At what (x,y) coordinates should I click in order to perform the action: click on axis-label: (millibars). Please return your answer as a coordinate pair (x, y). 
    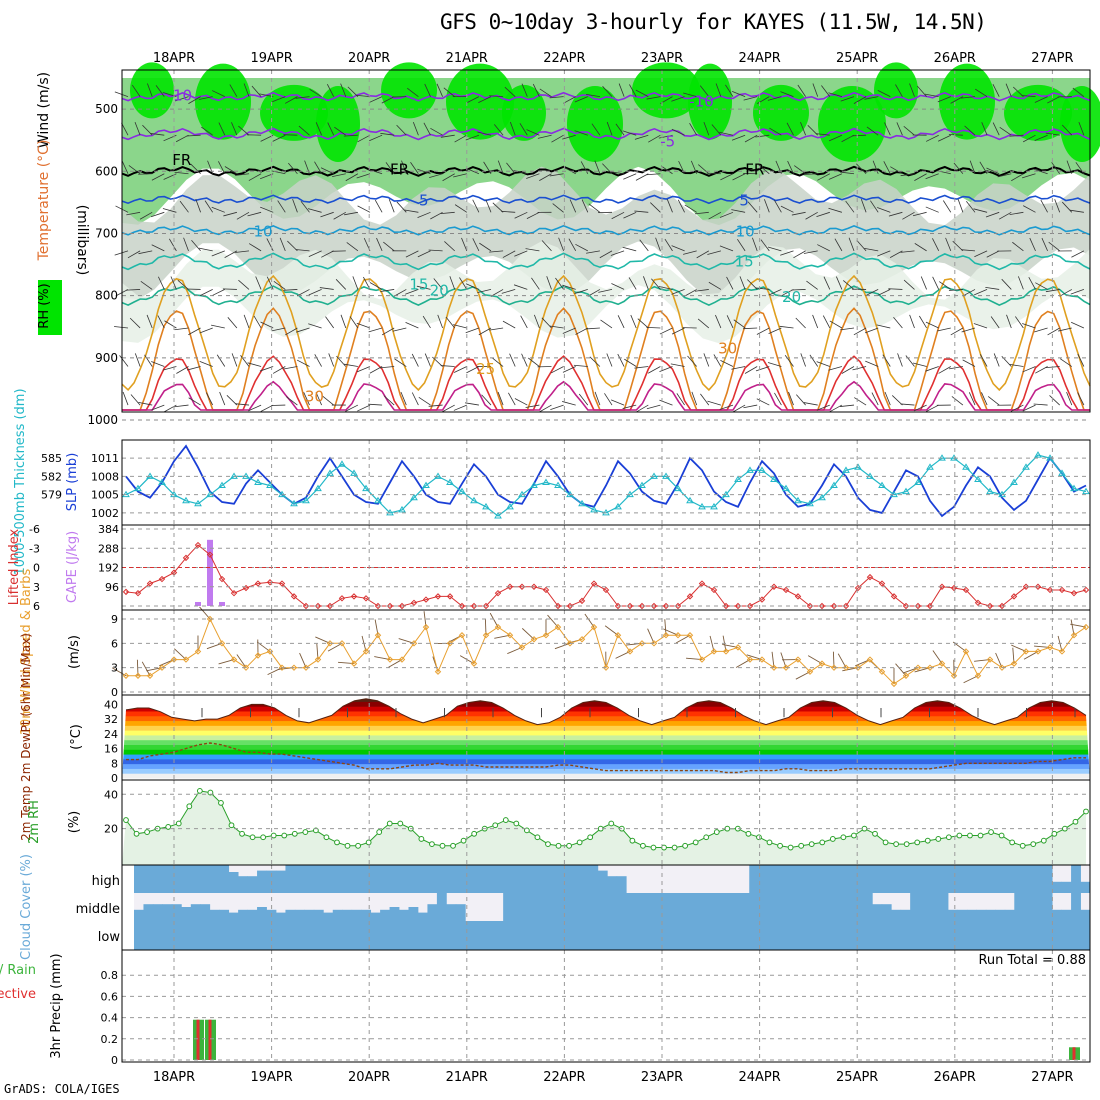
    Looking at the image, I should click on (82, 240).